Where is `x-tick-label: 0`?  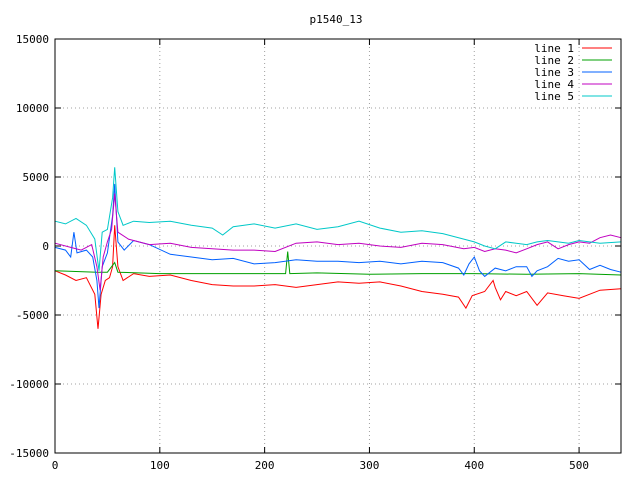
x-tick-label: 0 is located at coordinates (55, 465).